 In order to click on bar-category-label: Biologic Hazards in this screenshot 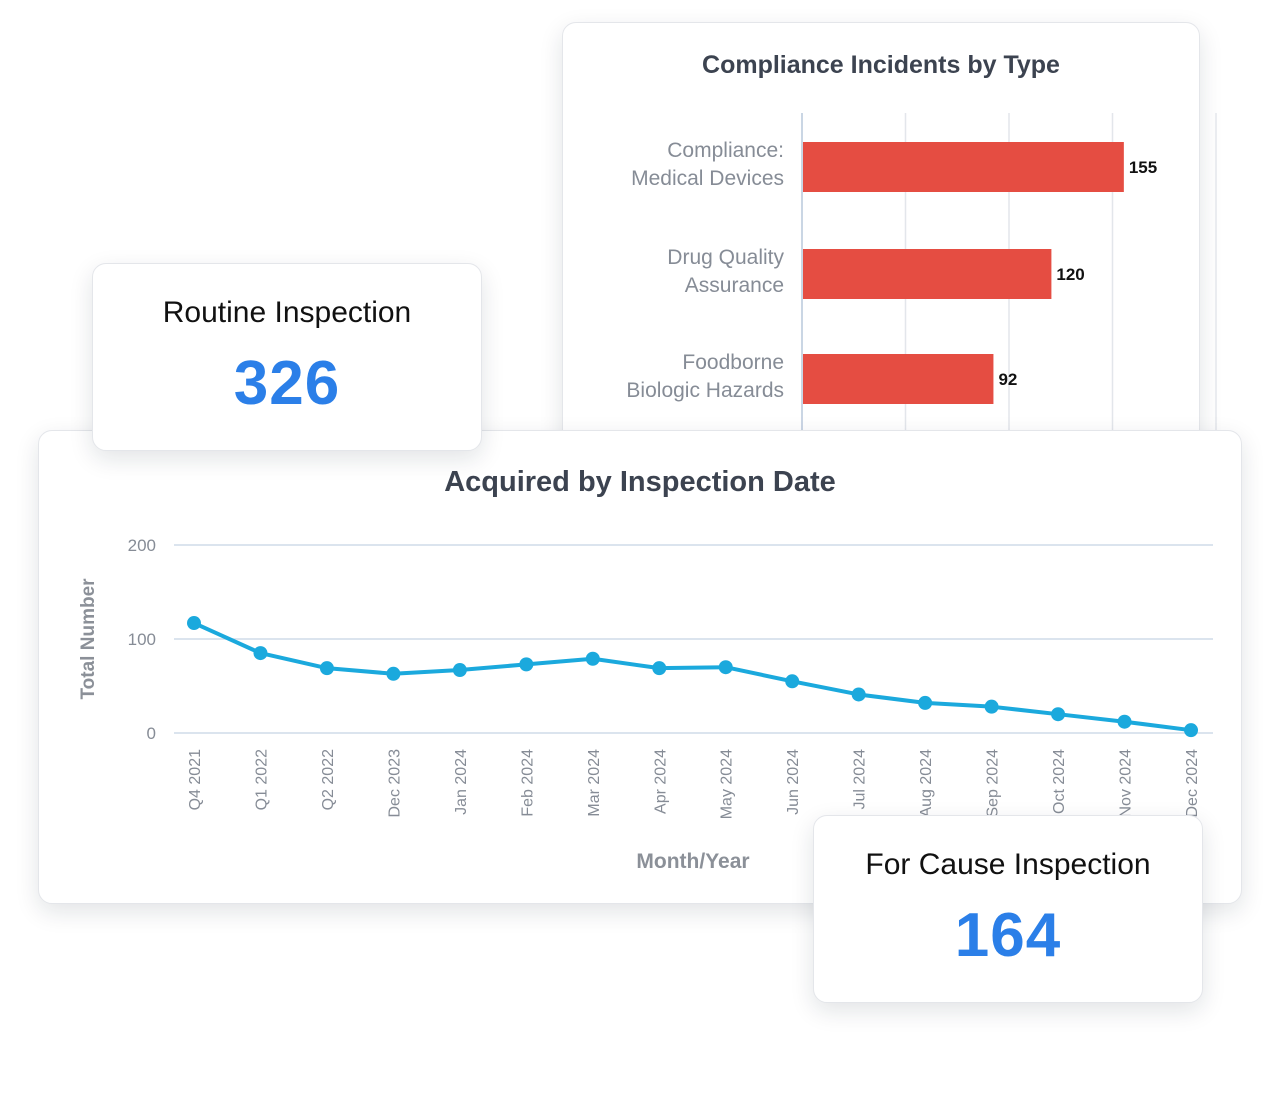, I will do `click(705, 390)`.